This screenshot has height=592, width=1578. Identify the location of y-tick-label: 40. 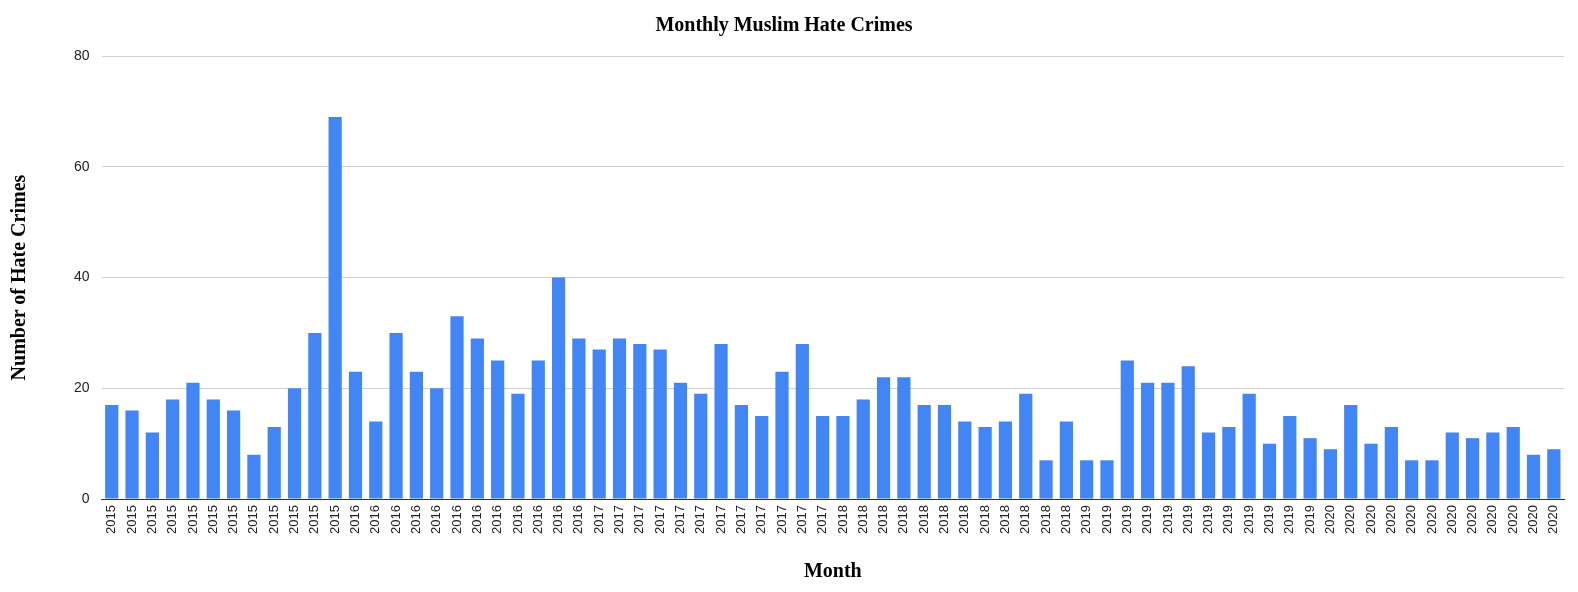
(81, 276).